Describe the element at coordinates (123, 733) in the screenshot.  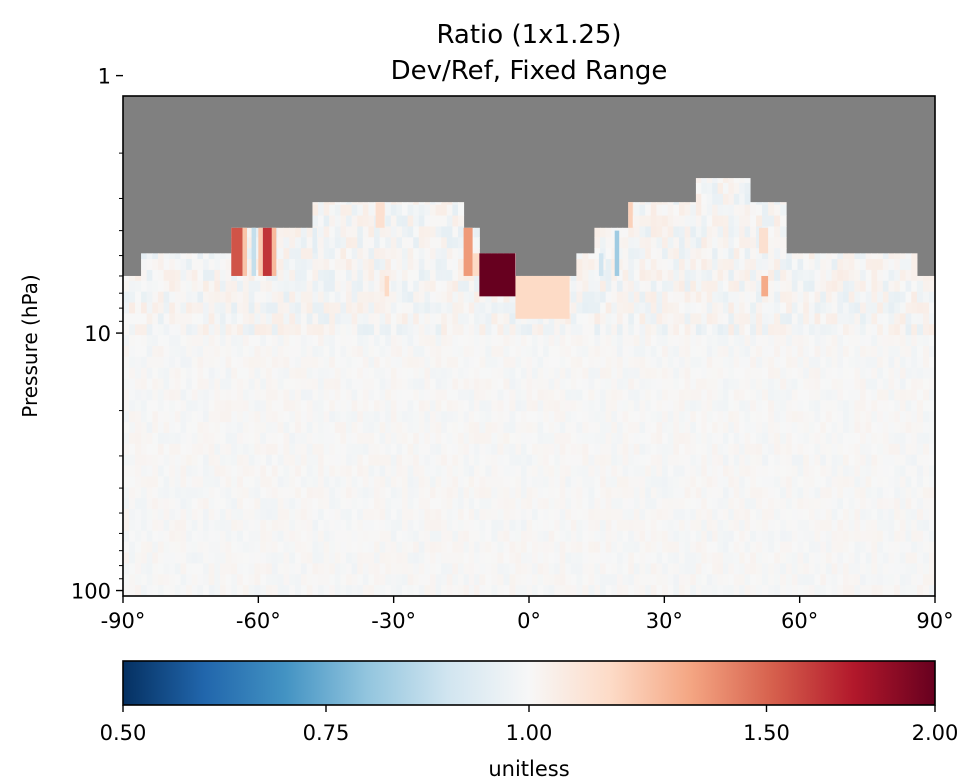
I see `colorbar-tick-label: 0.50` at that location.